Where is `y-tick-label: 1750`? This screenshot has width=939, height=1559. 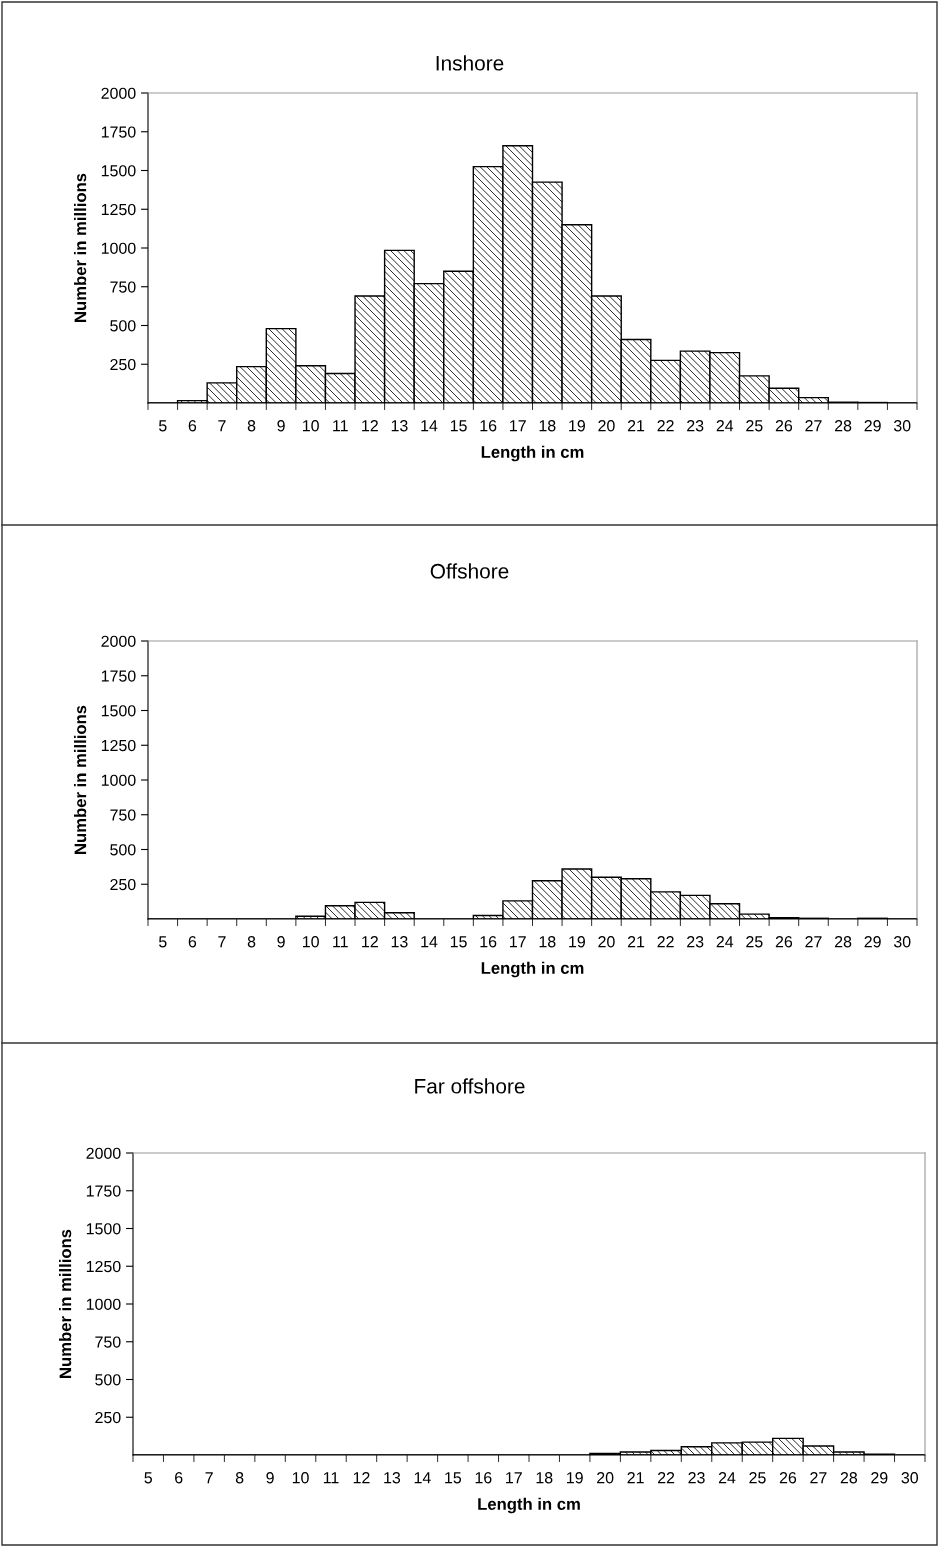
y-tick-label: 1750 is located at coordinates (103, 1191).